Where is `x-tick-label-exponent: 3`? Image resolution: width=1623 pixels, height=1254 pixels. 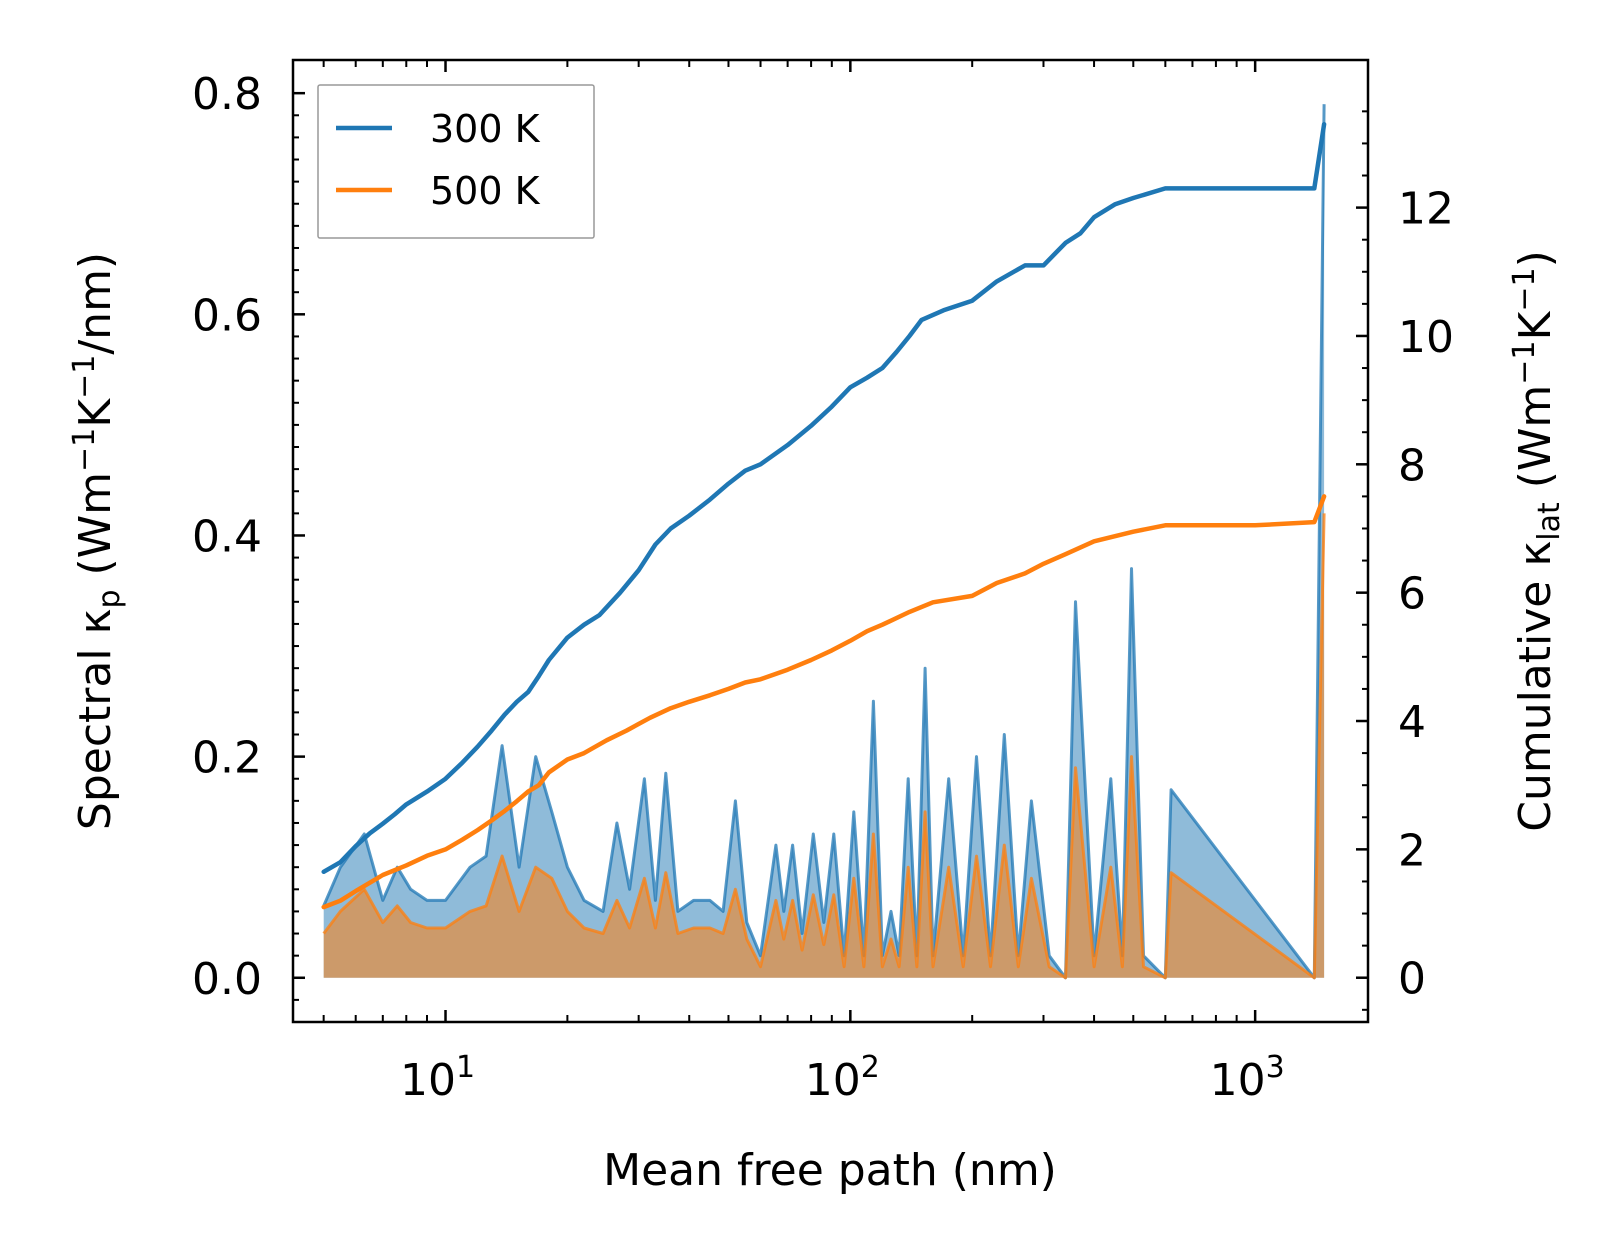 x-tick-label-exponent: 3 is located at coordinates (1275, 1067).